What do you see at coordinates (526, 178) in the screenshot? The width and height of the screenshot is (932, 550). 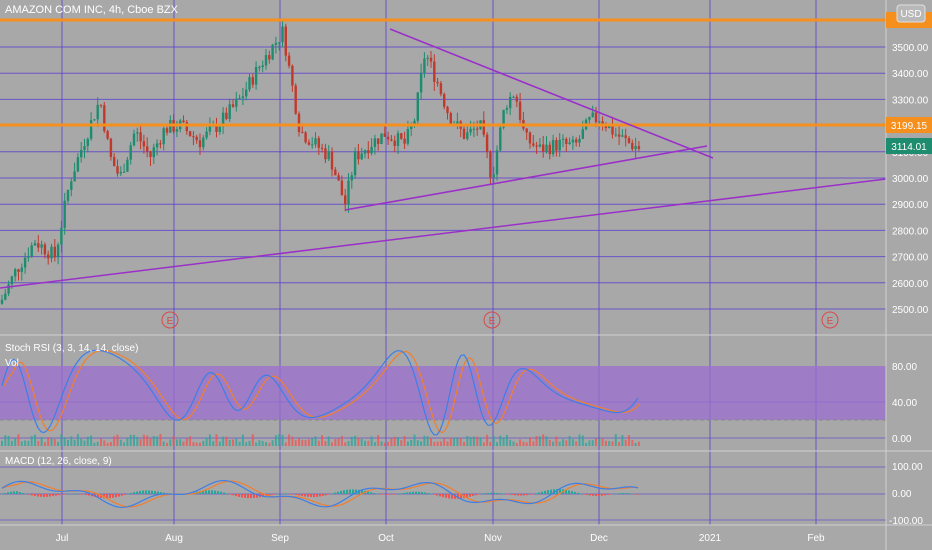 I see `ascending-trendline-short` at bounding box center [526, 178].